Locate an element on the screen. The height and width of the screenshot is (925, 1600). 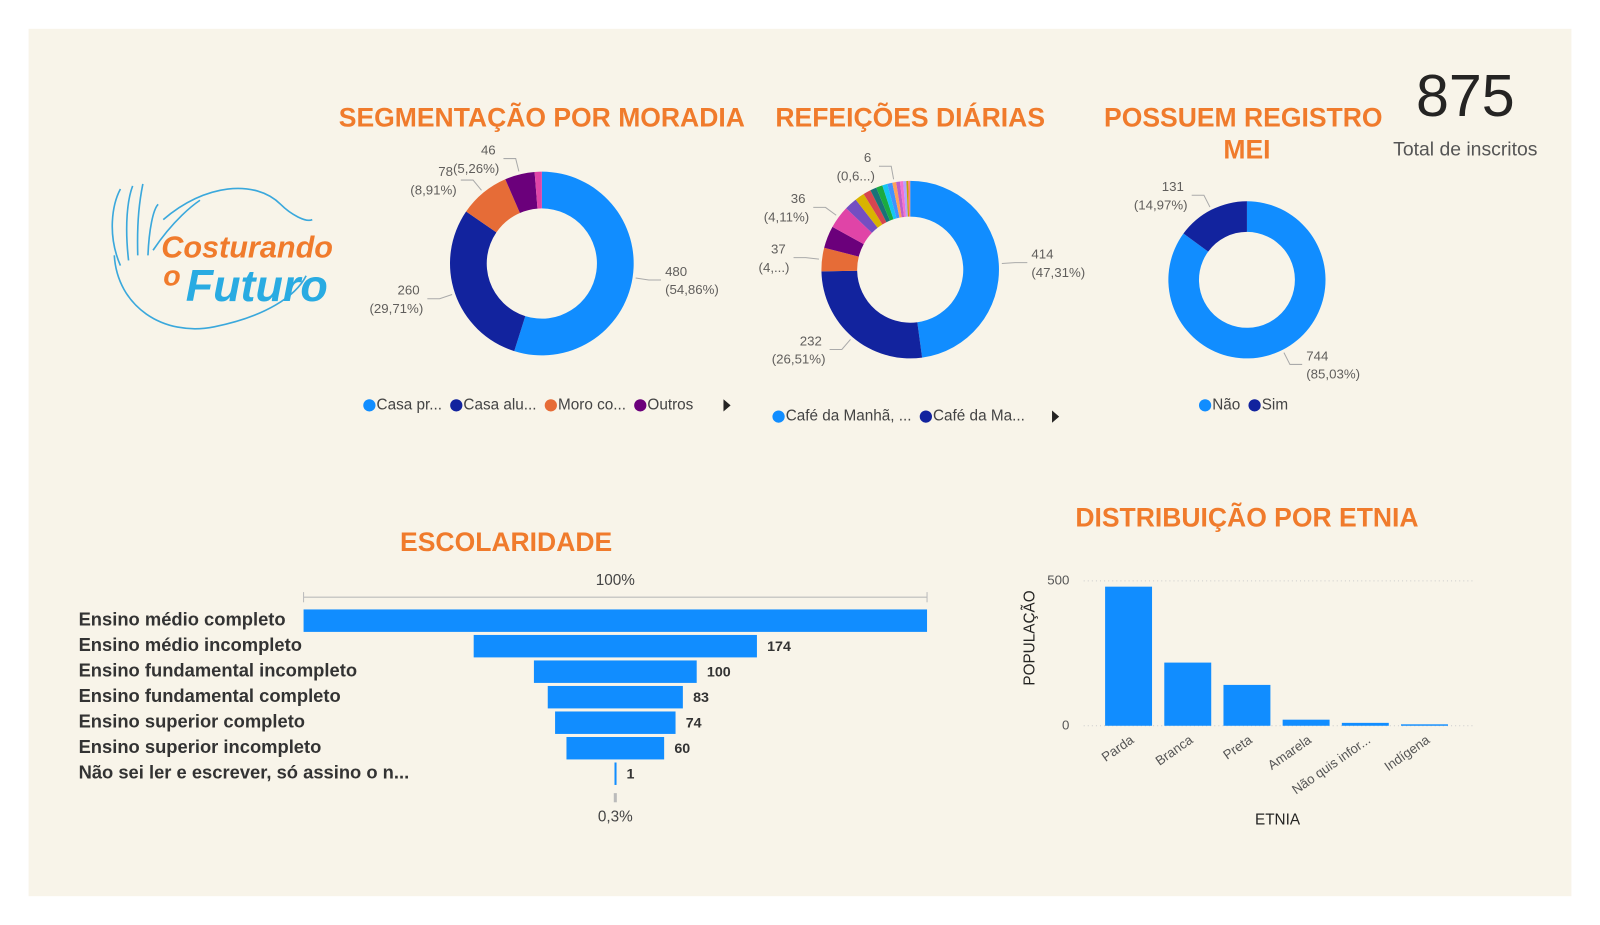
data-label: 36 (4,11%) is located at coordinates (786, 207).